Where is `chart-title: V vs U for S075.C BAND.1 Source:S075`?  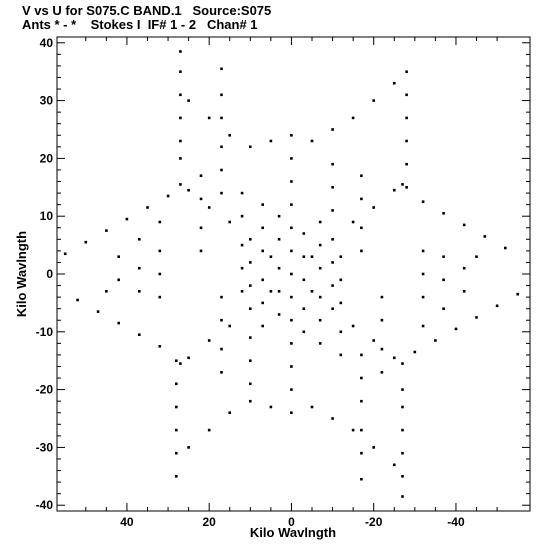
chart-title: V vs U for S075.C BAND.1 Source:S075 is located at coordinates (147, 10).